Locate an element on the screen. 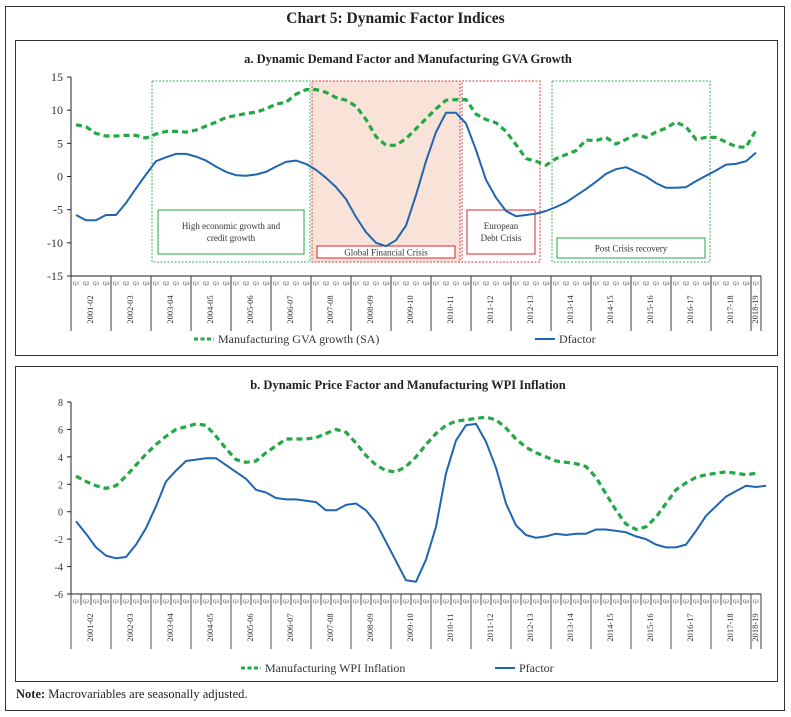 This screenshot has width=791, height=717. y-tick-label: -2 is located at coordinates (59, 540).